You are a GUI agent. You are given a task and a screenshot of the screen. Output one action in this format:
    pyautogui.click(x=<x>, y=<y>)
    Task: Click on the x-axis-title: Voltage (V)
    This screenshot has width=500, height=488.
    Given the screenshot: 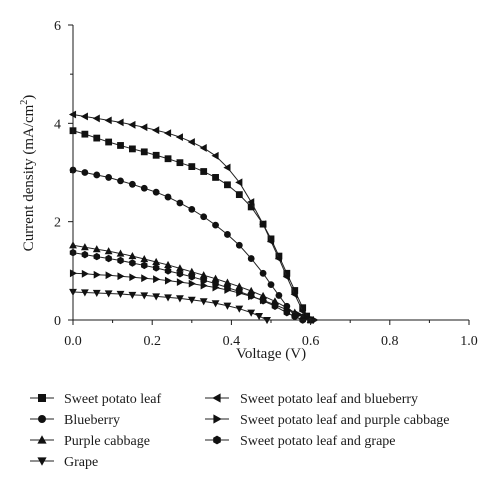 What is the action you would take?
    pyautogui.click(x=271, y=354)
    